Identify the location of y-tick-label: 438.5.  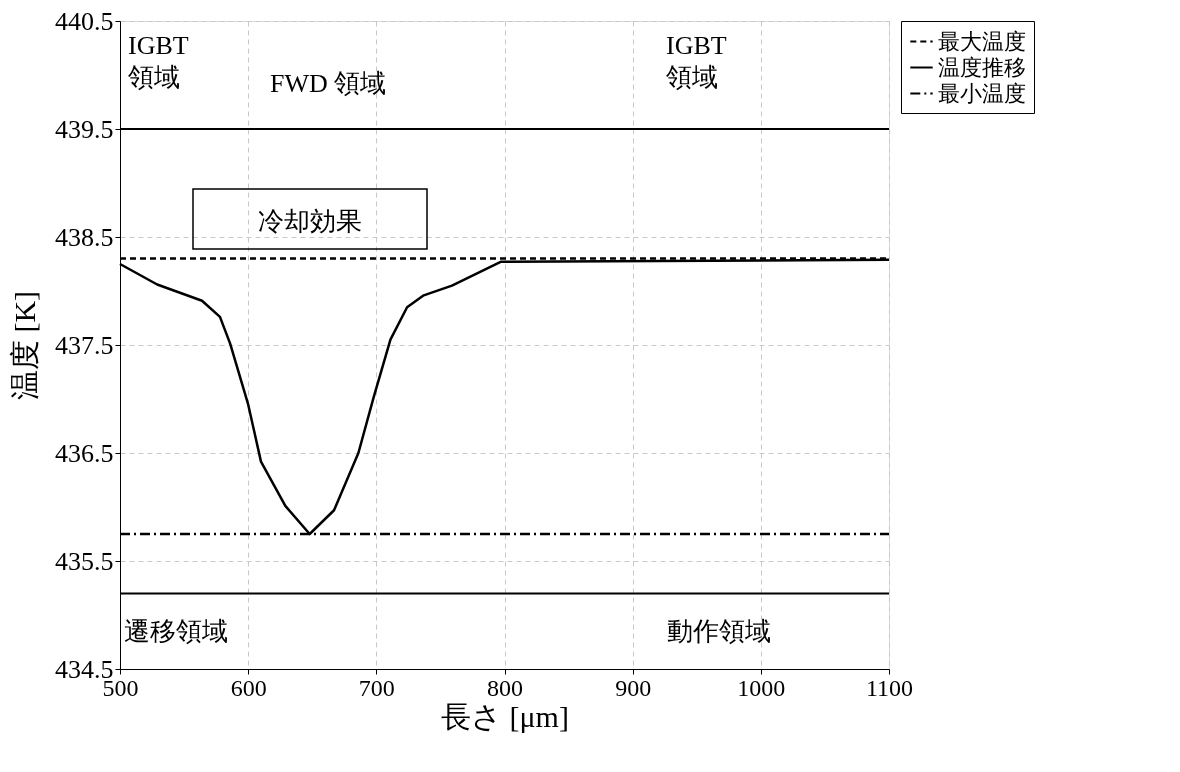
(84, 237).